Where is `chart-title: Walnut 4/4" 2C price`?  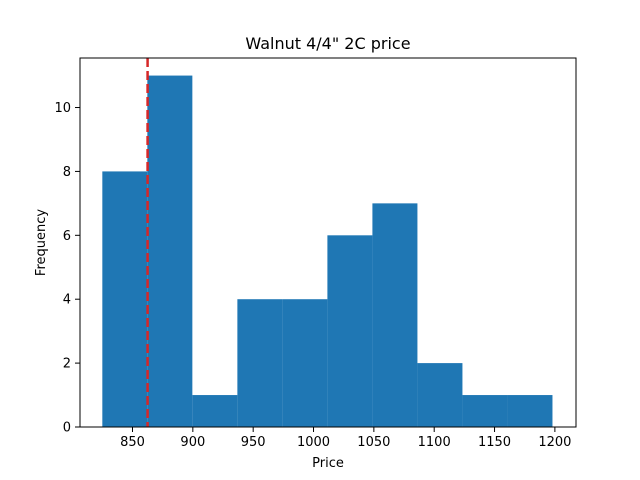
chart-title: Walnut 4/4" 2C price is located at coordinates (327, 43).